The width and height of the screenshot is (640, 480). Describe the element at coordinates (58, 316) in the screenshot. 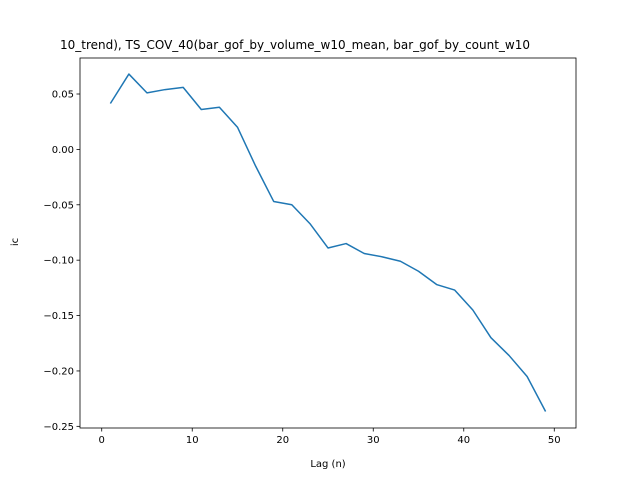

I see `y-tick-label: −0.15` at that location.